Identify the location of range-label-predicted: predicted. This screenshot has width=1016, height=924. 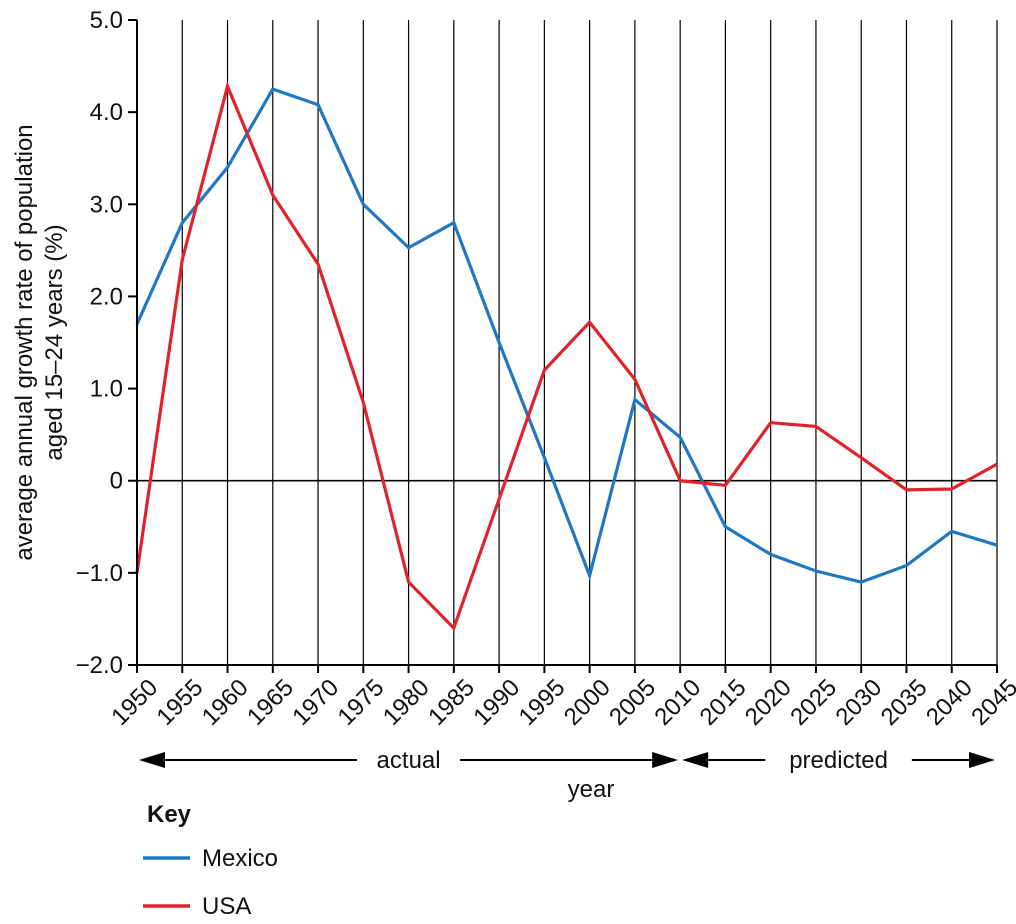
(838, 760).